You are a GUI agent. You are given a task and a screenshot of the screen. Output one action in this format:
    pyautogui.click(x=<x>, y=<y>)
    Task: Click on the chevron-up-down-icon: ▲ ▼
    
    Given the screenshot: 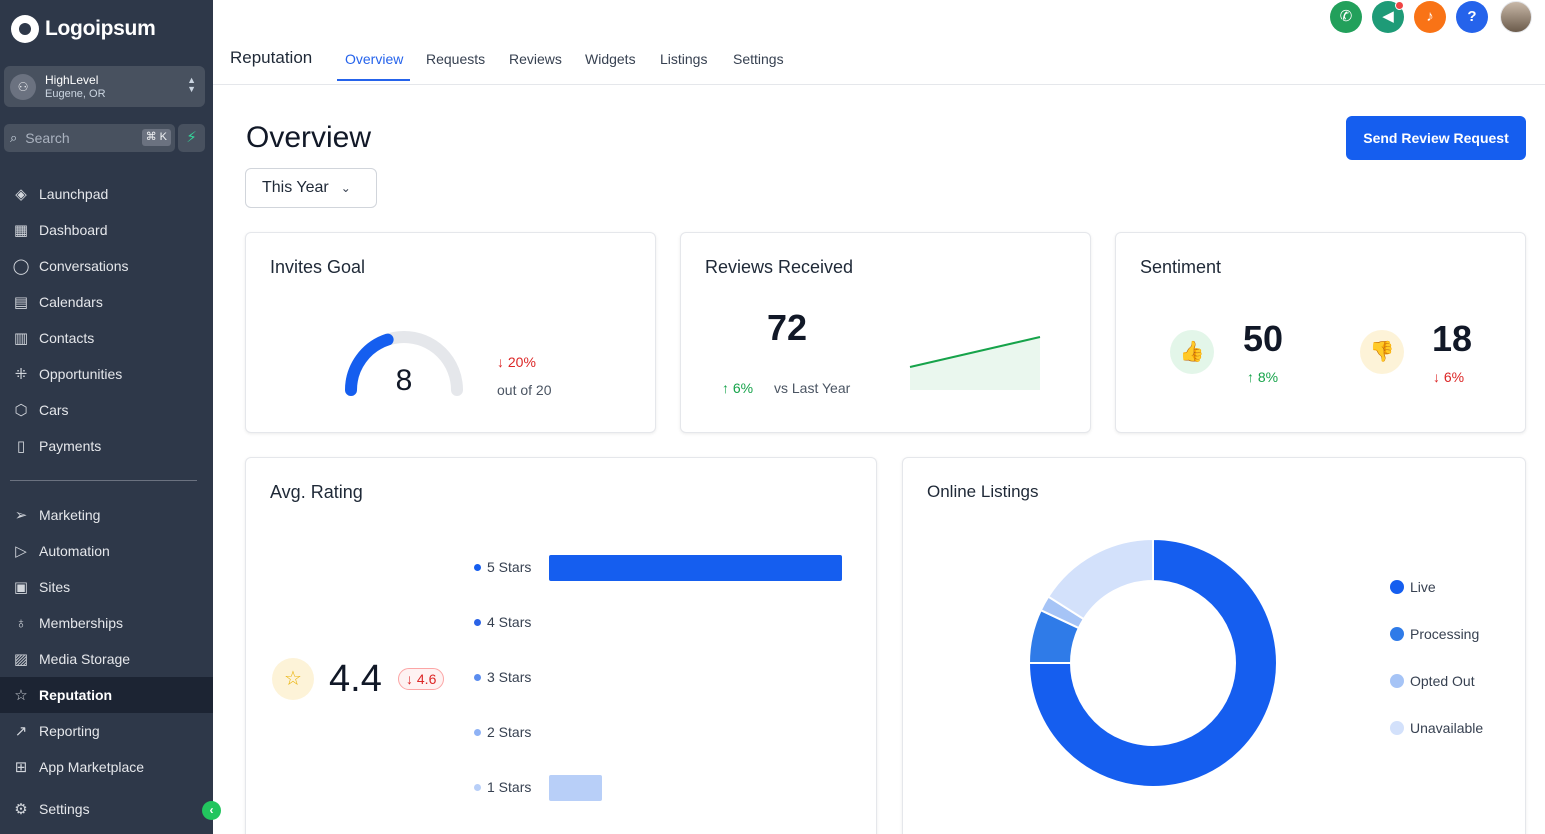 What is the action you would take?
    pyautogui.click(x=191, y=84)
    